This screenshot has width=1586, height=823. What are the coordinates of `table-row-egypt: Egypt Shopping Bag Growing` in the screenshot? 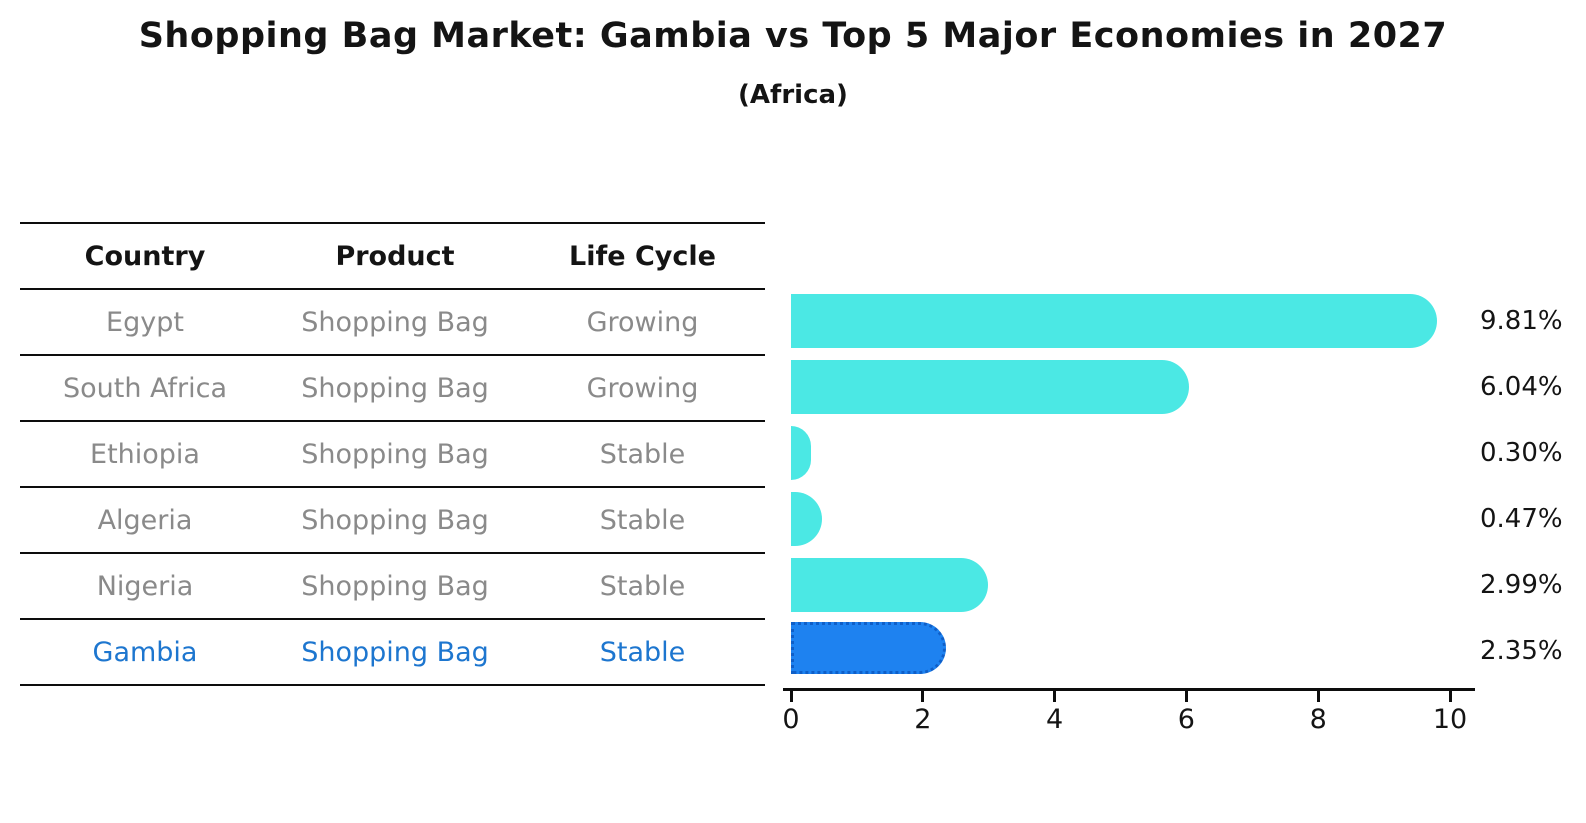 It's located at (392, 323).